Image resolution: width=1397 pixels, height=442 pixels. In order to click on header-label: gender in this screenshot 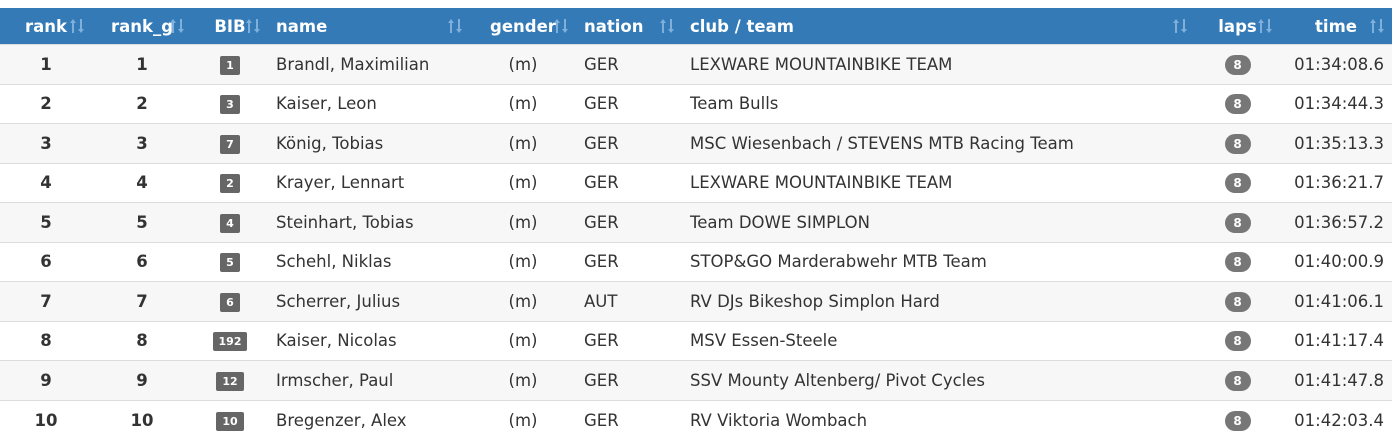, I will do `click(523, 26)`.